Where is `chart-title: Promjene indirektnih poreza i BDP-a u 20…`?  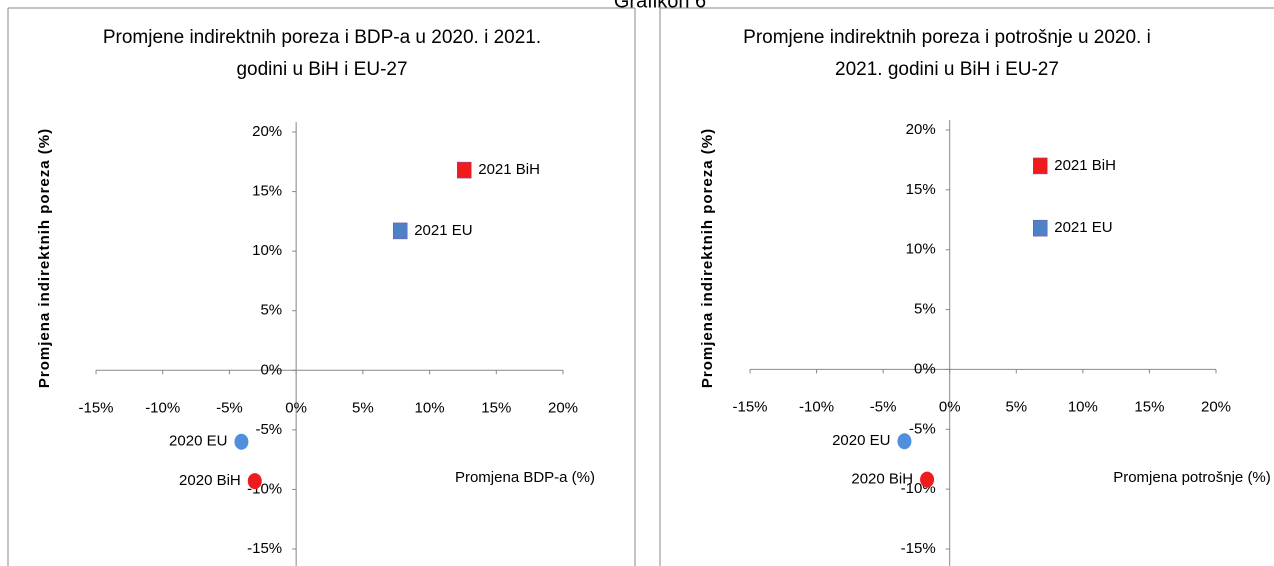 chart-title: Promjene indirektnih poreza i BDP-a u 20… is located at coordinates (322, 37).